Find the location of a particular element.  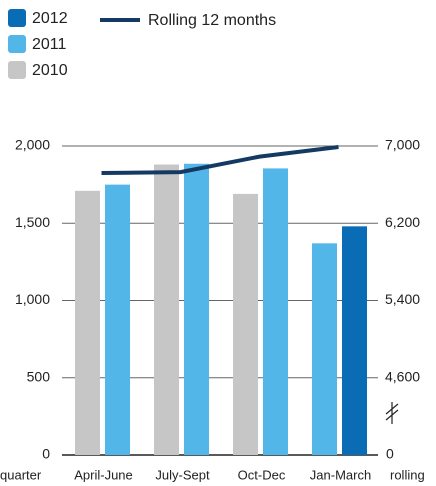

x-axis-label: quarter is located at coordinates (21, 474).